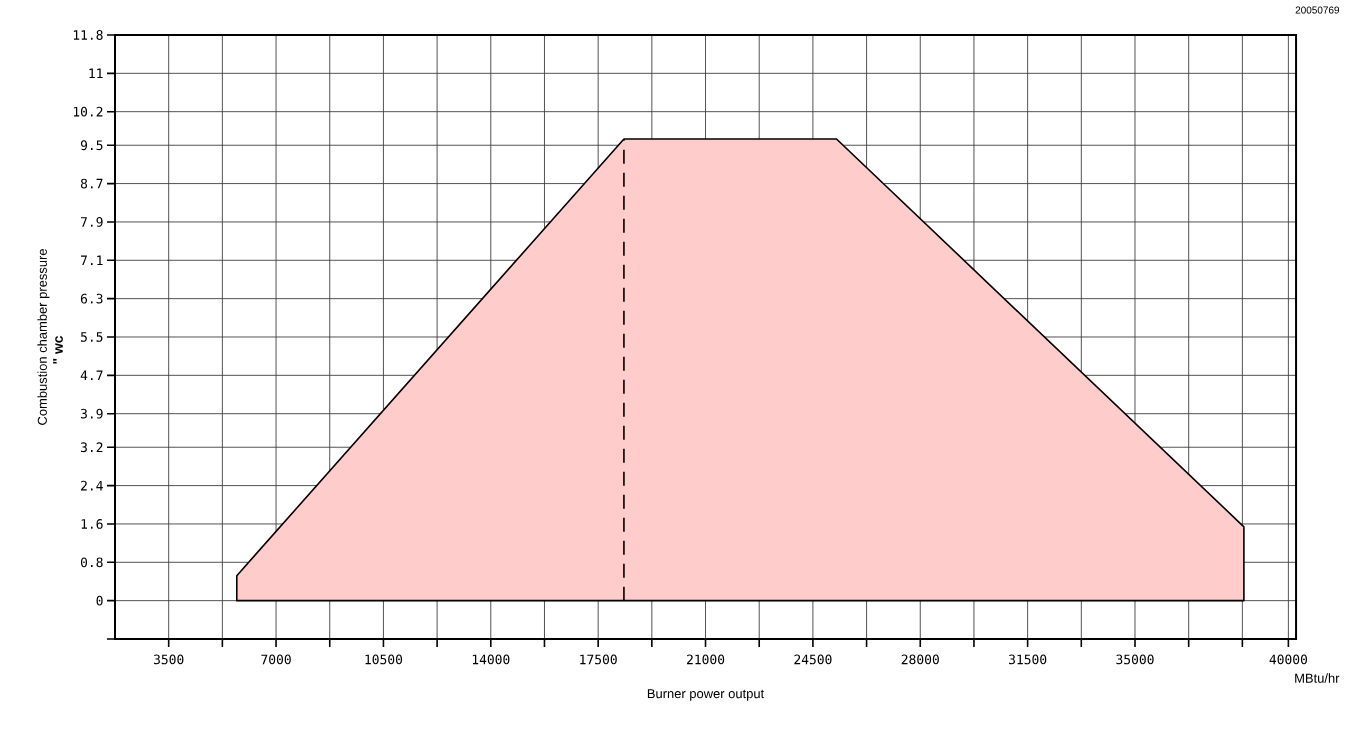 The height and width of the screenshot is (730, 1346). Describe the element at coordinates (58, 349) in the screenshot. I see `text: " wc` at that location.